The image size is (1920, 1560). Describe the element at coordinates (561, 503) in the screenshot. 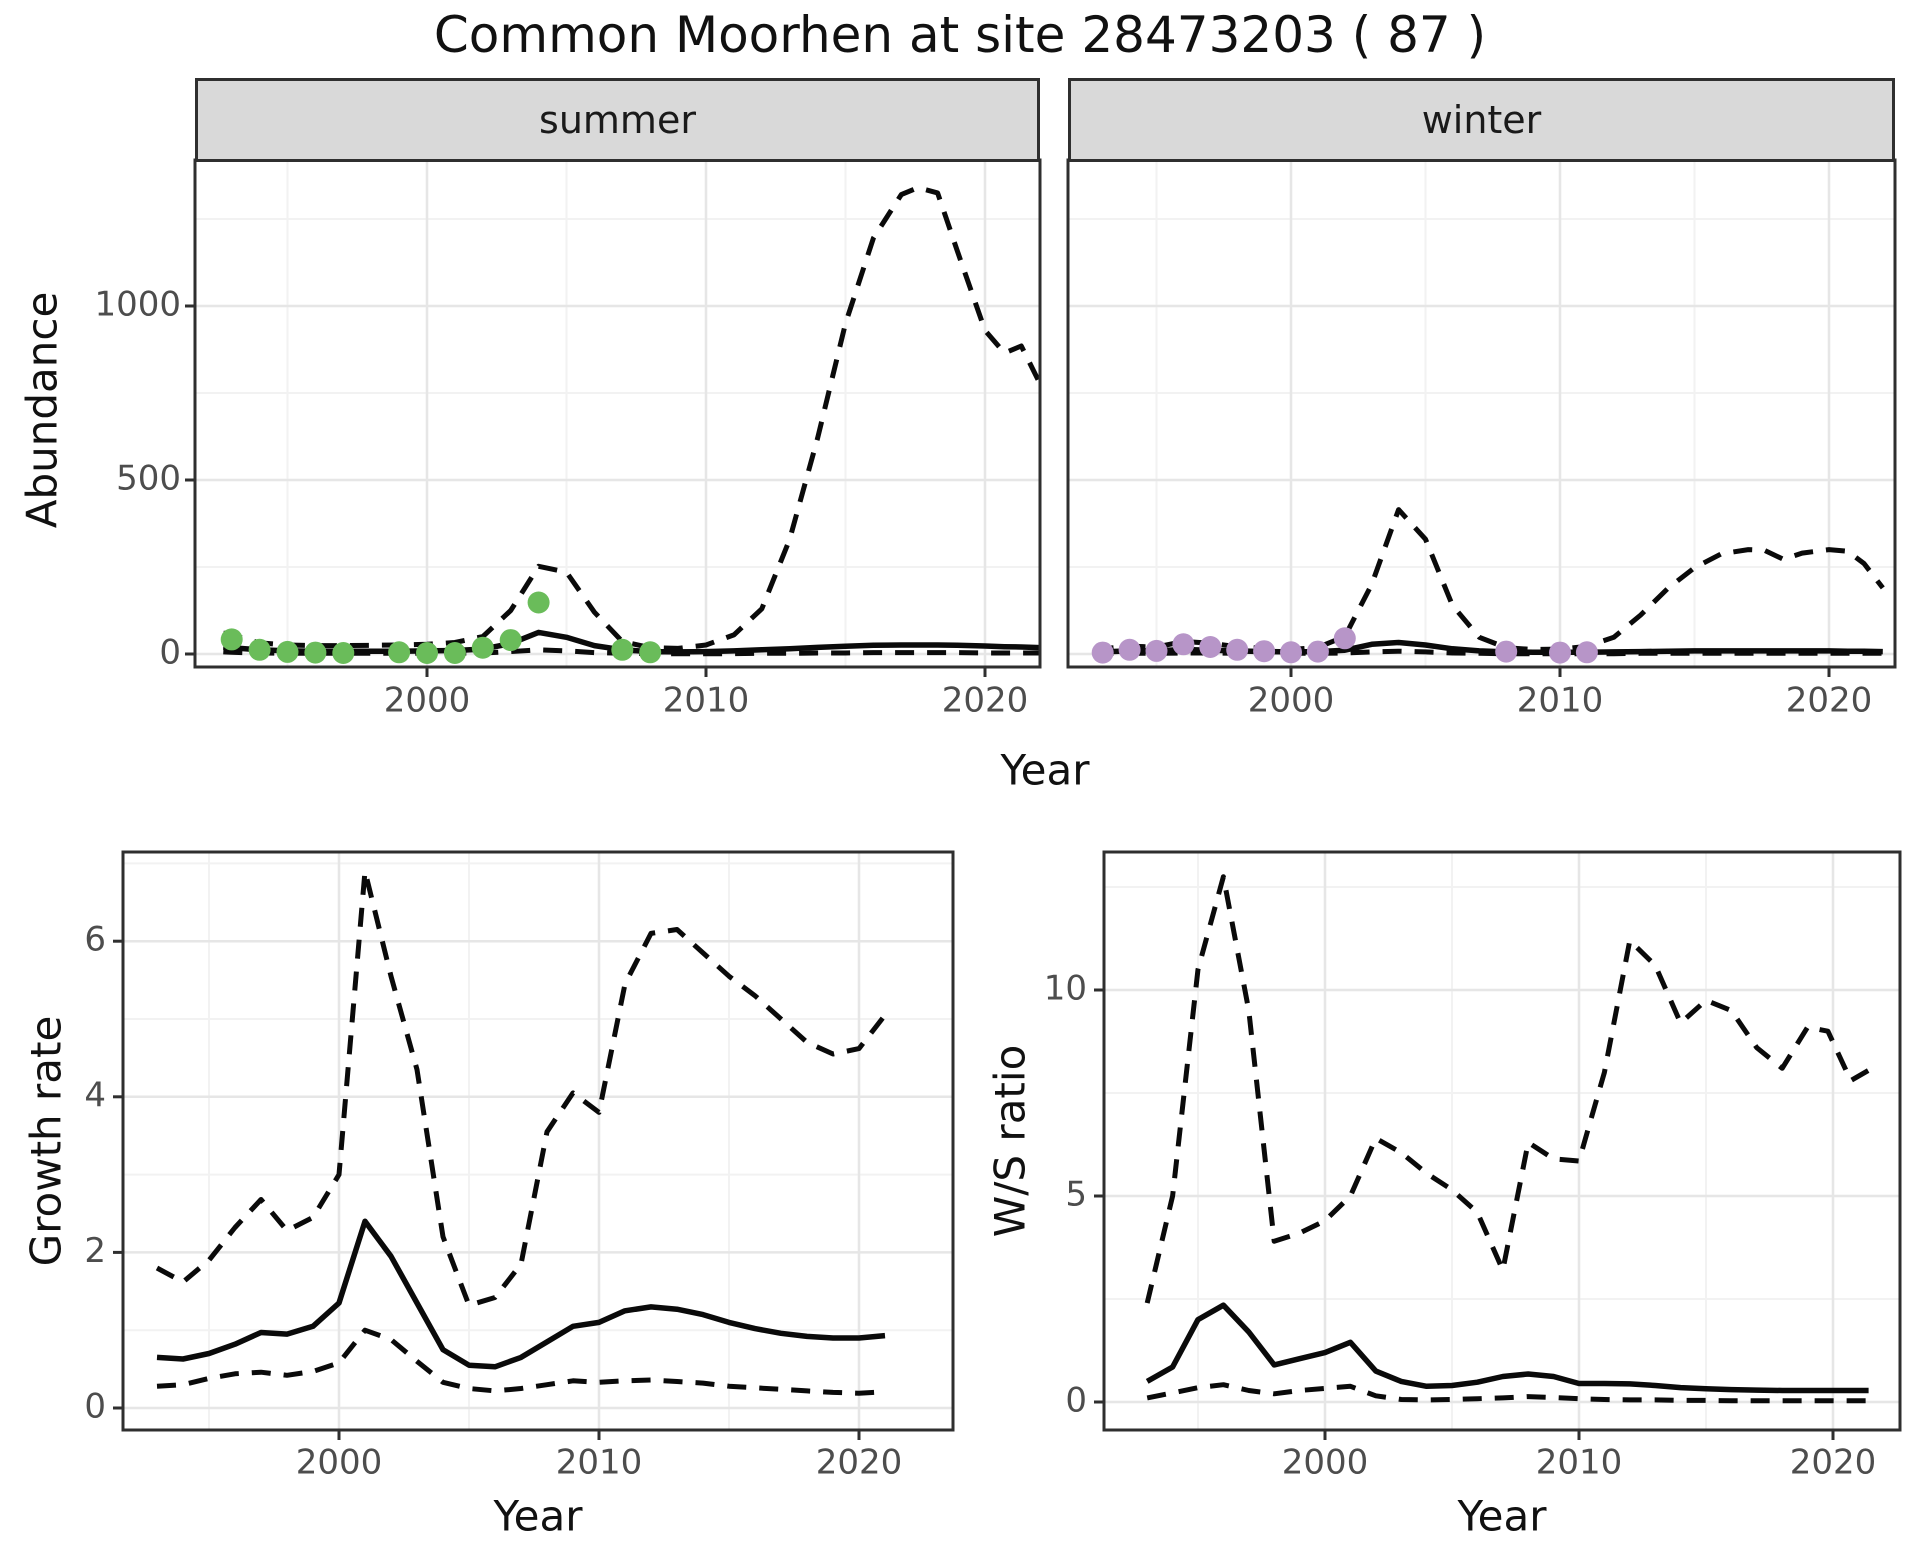

I see `axis-layer: 2000 2010 2020 0 500 1000` at that location.